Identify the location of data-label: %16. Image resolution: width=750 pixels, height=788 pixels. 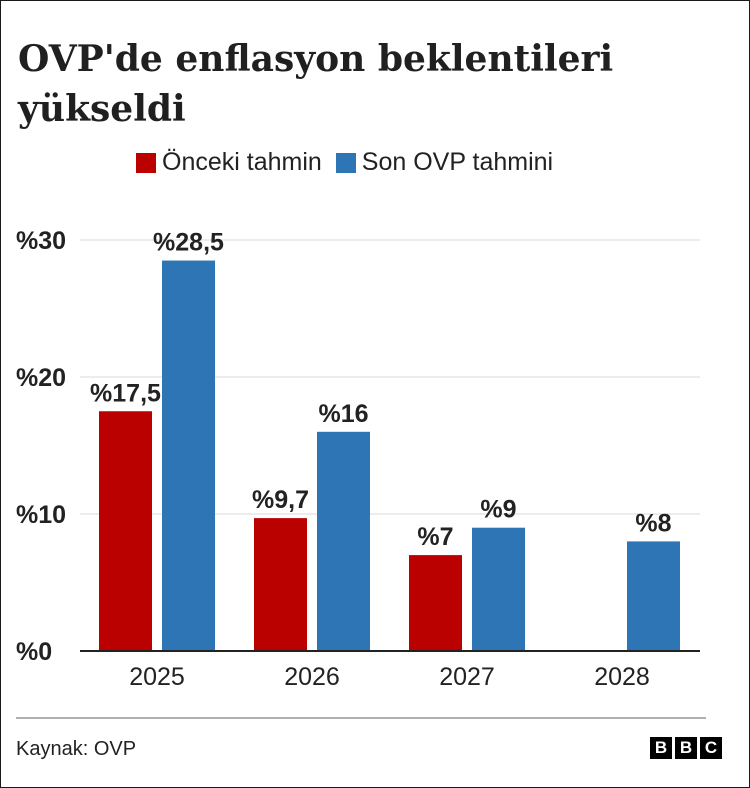
(343, 414).